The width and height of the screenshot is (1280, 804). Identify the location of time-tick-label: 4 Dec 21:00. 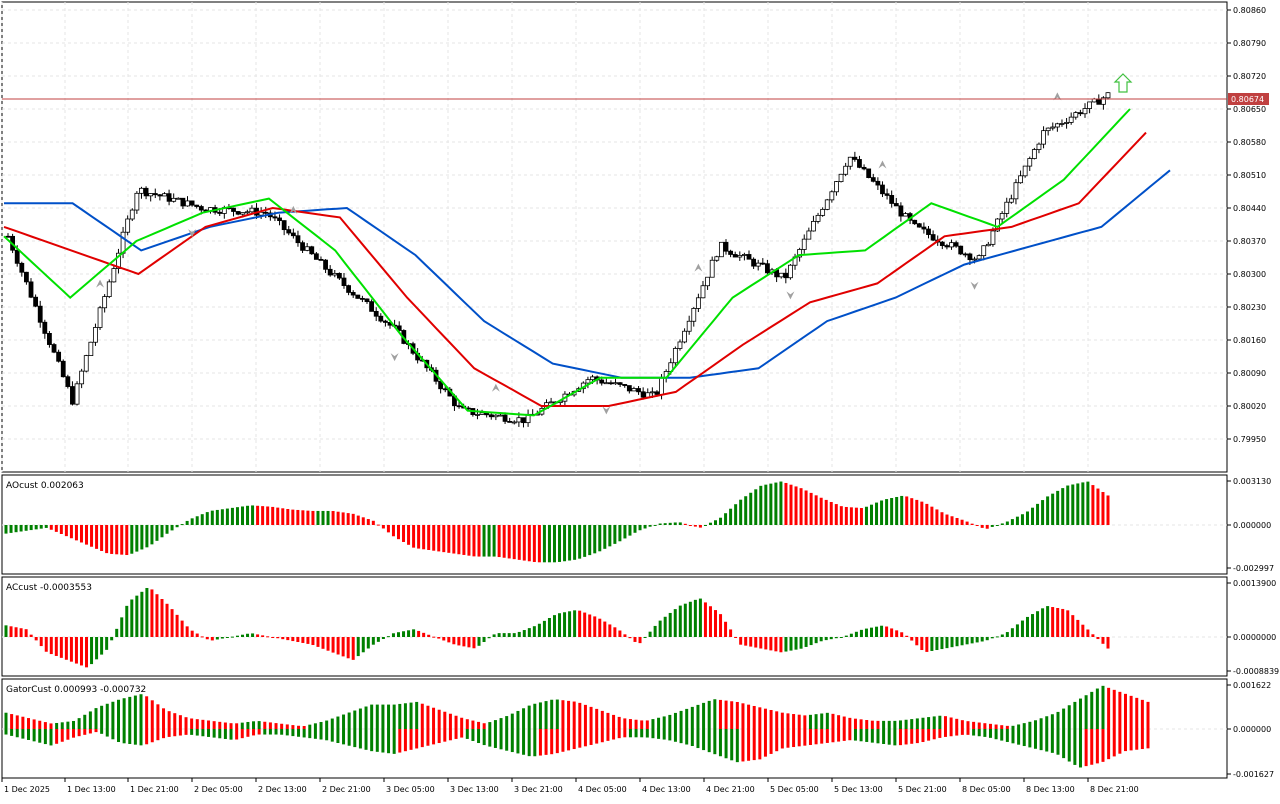
(730, 789).